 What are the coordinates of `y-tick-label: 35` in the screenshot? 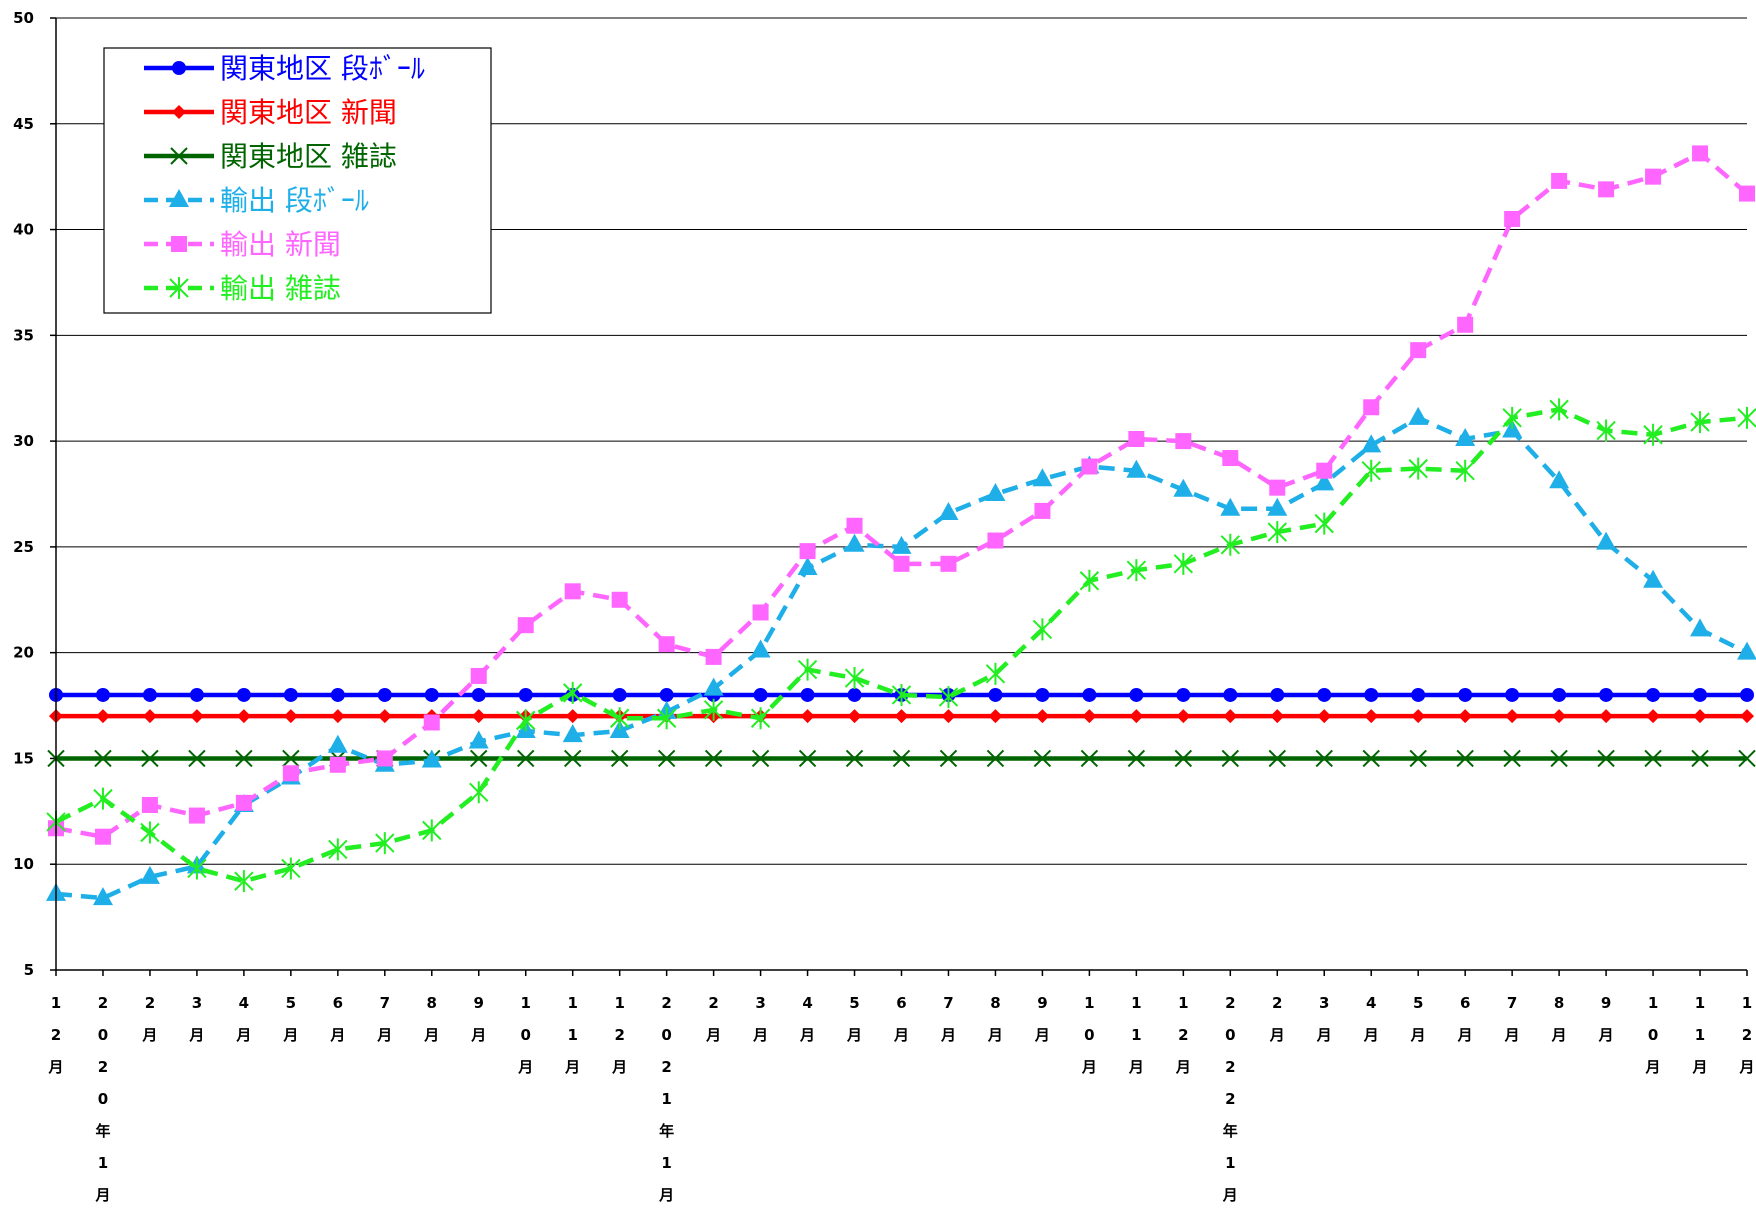 It's located at (23, 335).